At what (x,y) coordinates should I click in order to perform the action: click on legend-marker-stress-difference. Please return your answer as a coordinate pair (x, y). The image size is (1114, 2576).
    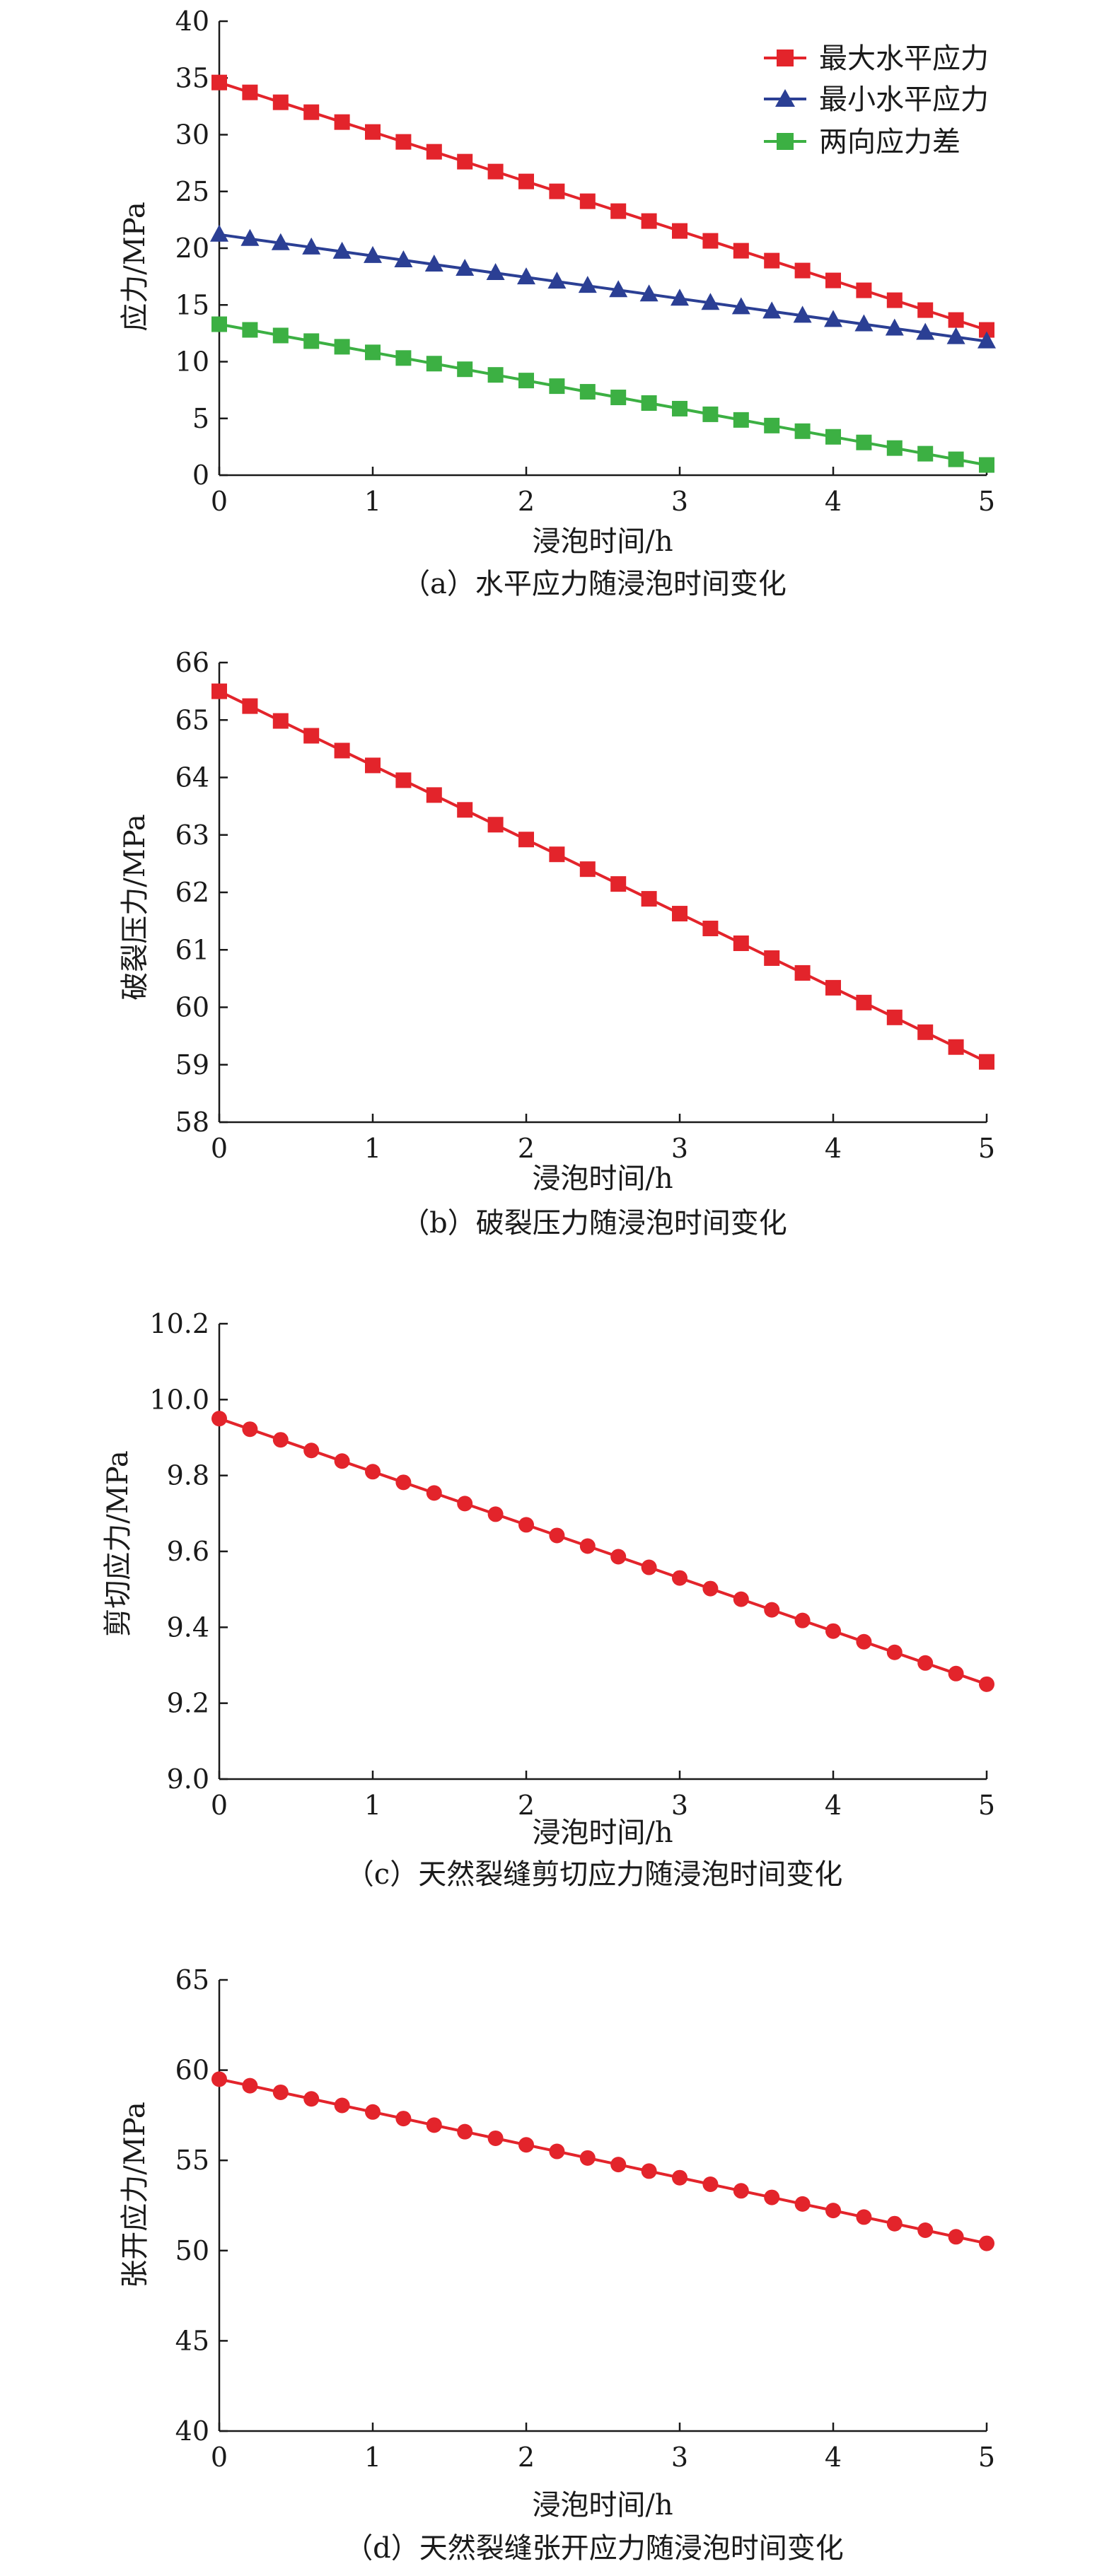
    Looking at the image, I should click on (785, 141).